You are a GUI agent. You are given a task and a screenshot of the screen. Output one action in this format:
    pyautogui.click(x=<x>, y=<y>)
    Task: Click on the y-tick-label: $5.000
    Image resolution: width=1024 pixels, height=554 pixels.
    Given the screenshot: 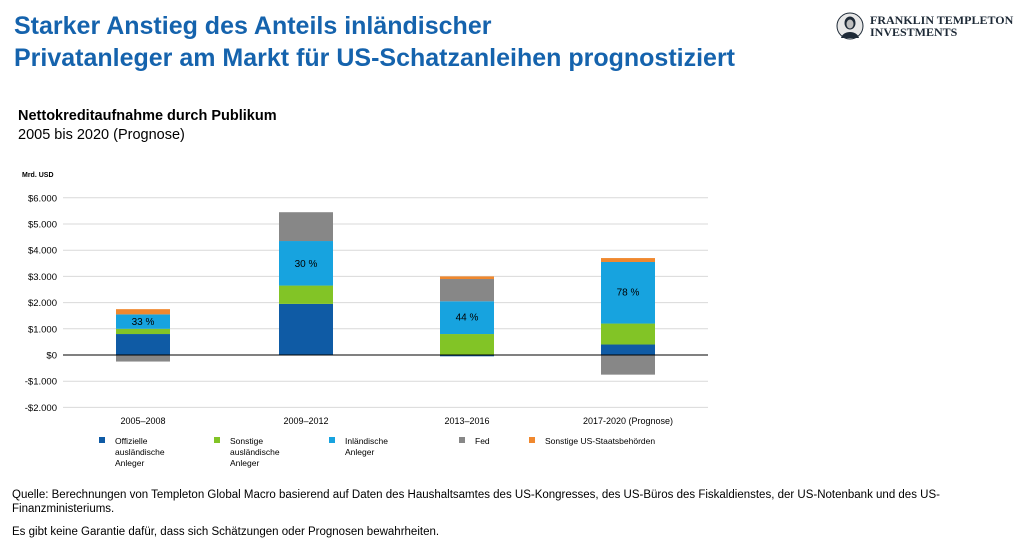 What is the action you would take?
    pyautogui.click(x=42, y=225)
    